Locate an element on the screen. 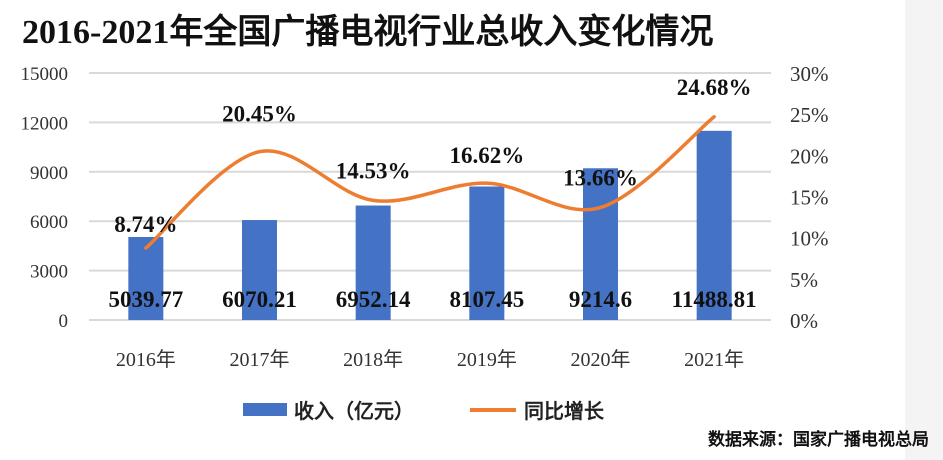  y-right-tick: 5% is located at coordinates (804, 280).